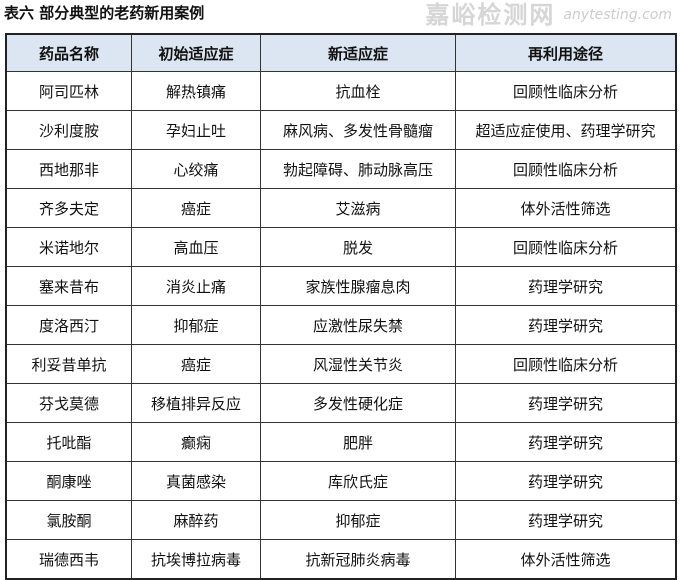 The height and width of the screenshot is (580, 680). I want to click on cell-drug-name: 度洛西汀, so click(68, 325).